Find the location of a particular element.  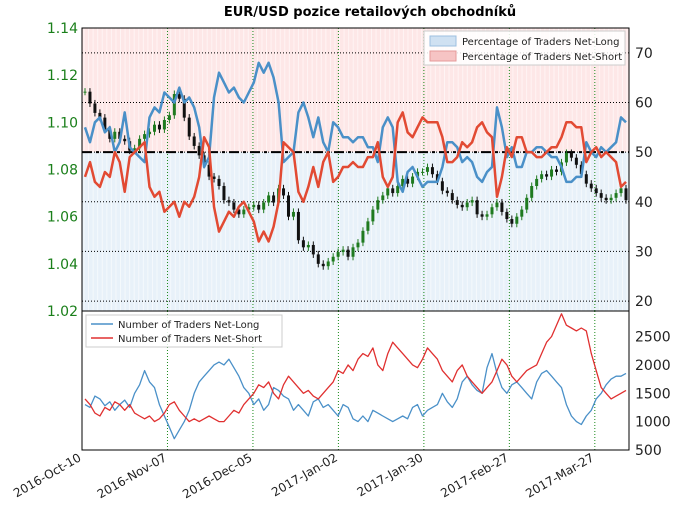

percent-tick-label: 30 is located at coordinates (644, 252).